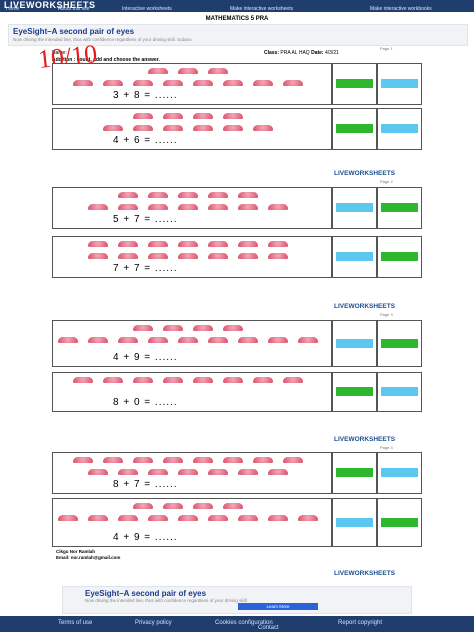 The image size is (474, 632). What do you see at coordinates (278, 606) in the screenshot?
I see `ad-button: Learn More` at bounding box center [278, 606].